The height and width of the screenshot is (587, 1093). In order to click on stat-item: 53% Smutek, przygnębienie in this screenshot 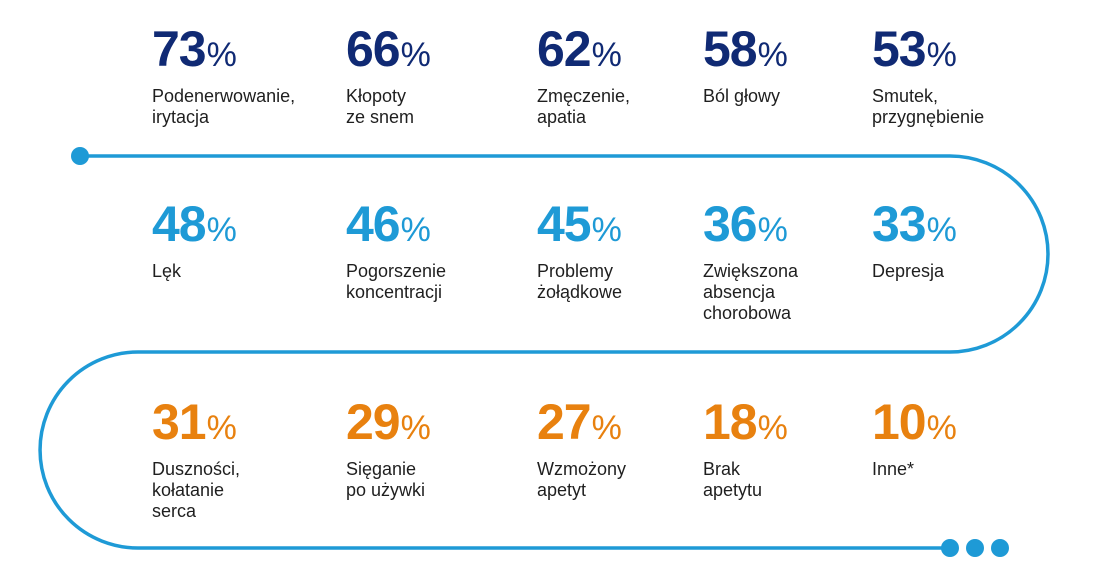, I will do `click(962, 76)`.